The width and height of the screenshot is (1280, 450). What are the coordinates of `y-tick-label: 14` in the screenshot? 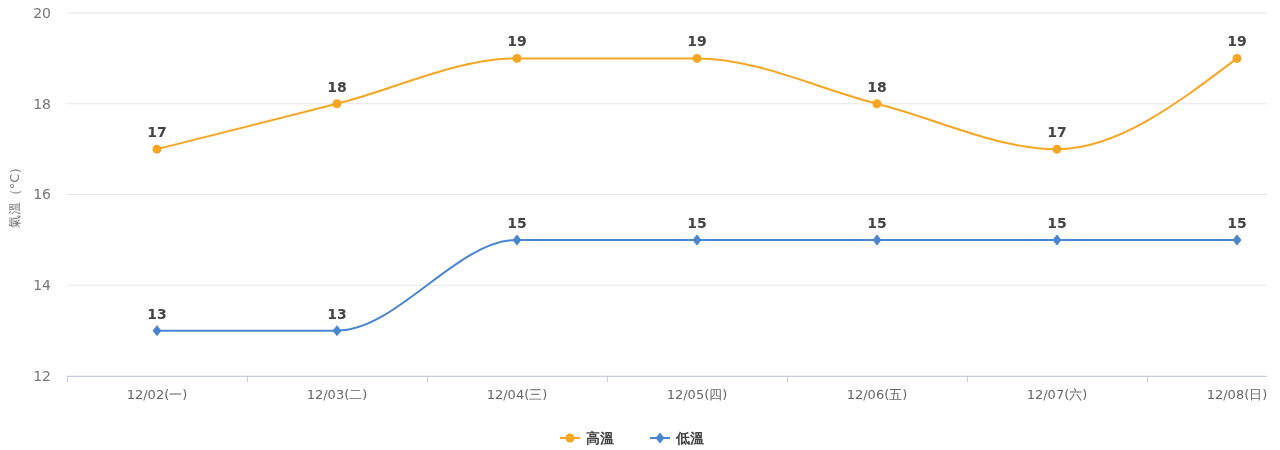 It's located at (42, 285).